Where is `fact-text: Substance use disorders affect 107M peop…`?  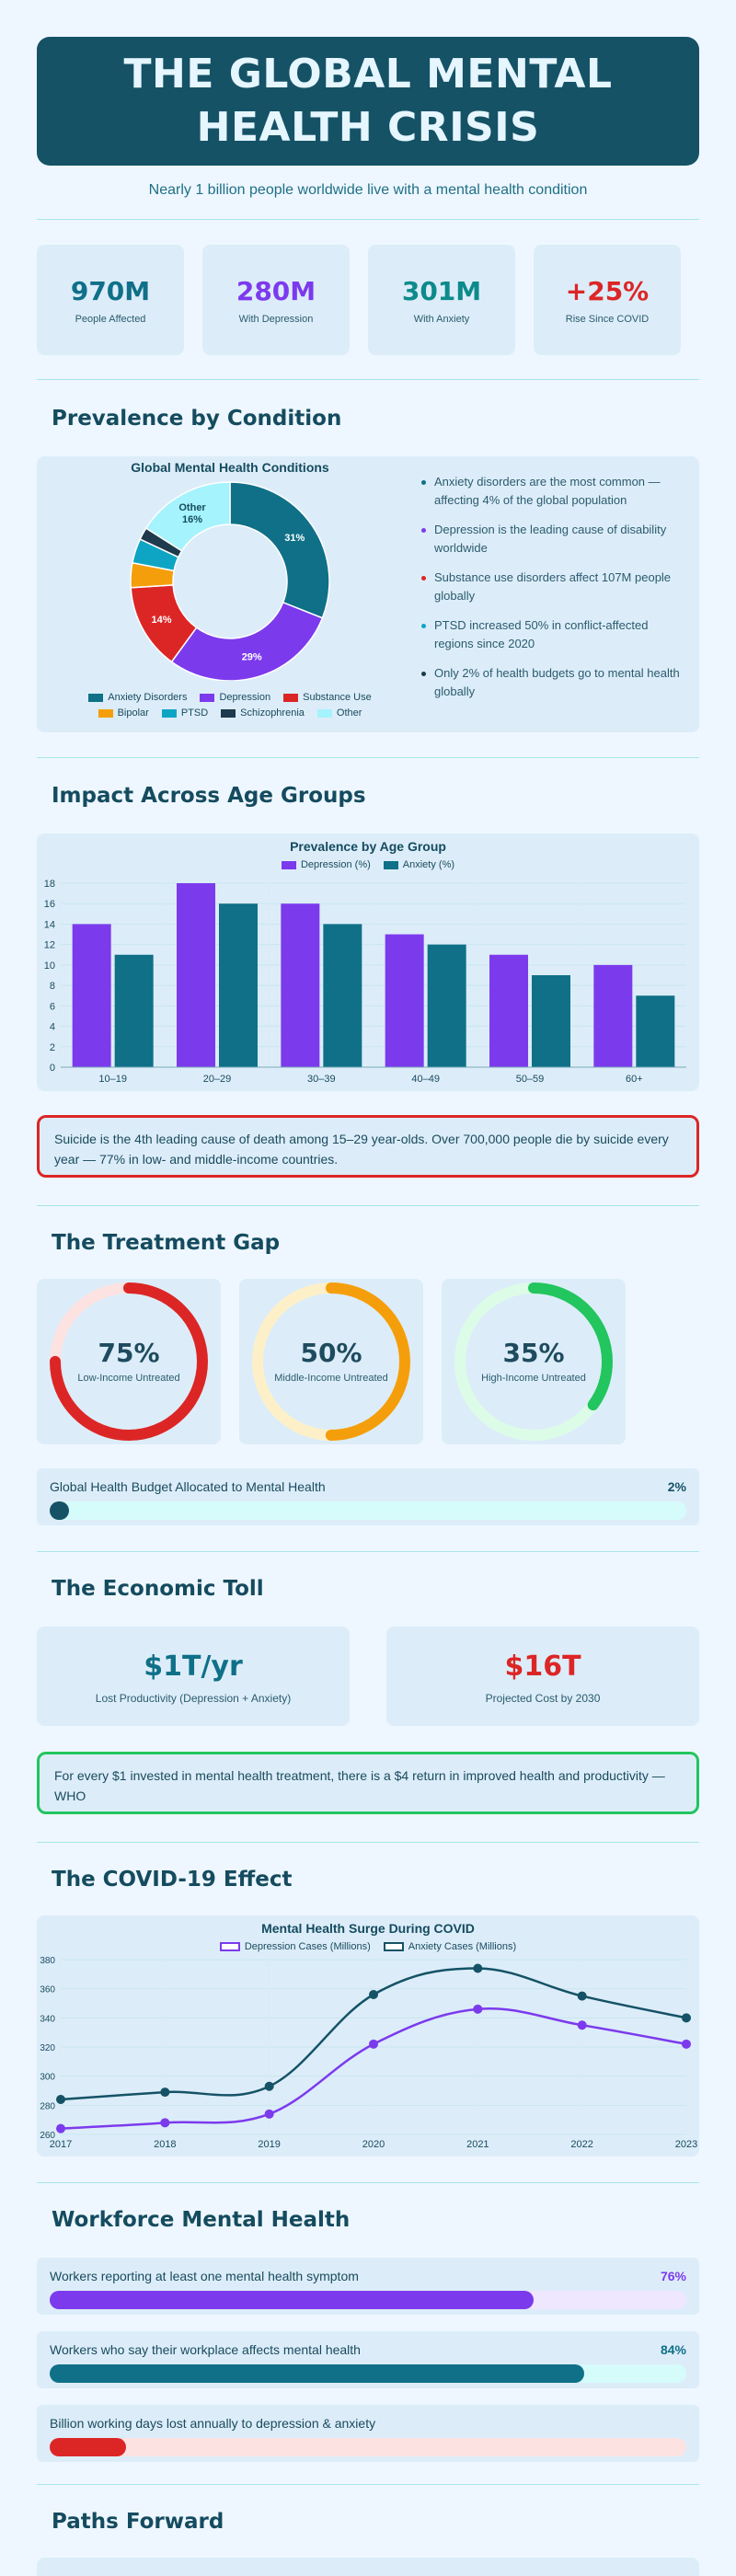 fact-text: Substance use disorders affect 107M peop… is located at coordinates (553, 586).